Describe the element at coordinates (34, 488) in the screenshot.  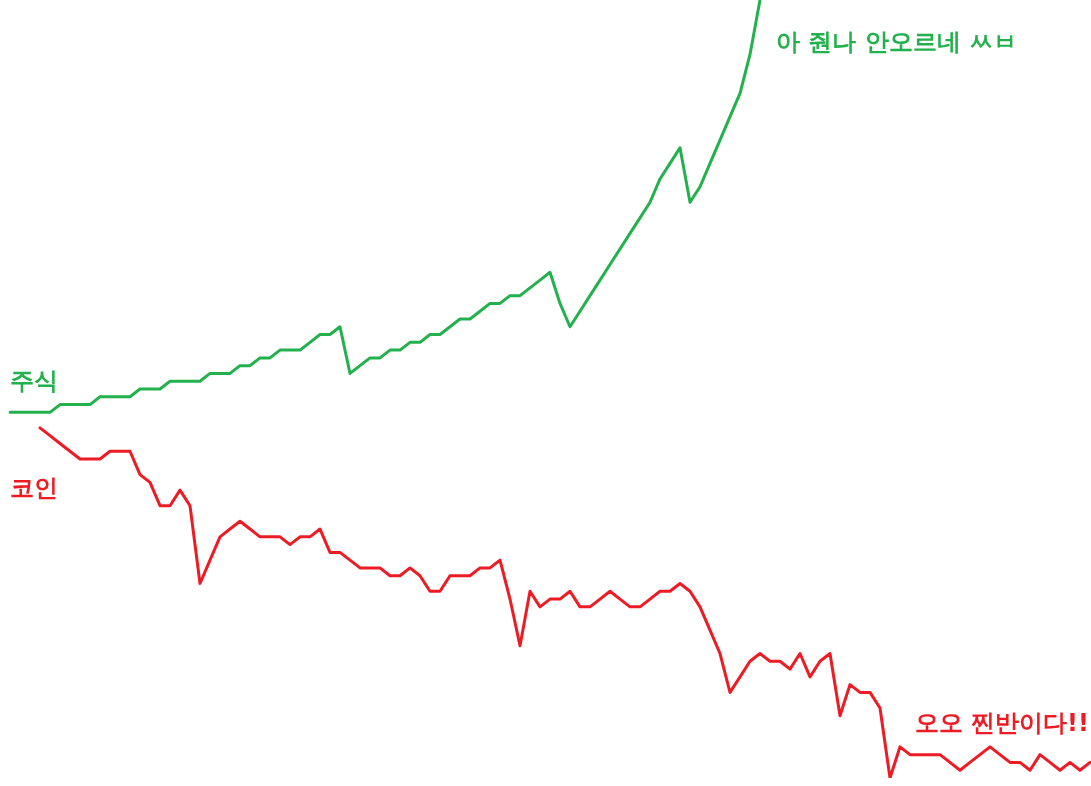
I see `series-label: 코인` at that location.